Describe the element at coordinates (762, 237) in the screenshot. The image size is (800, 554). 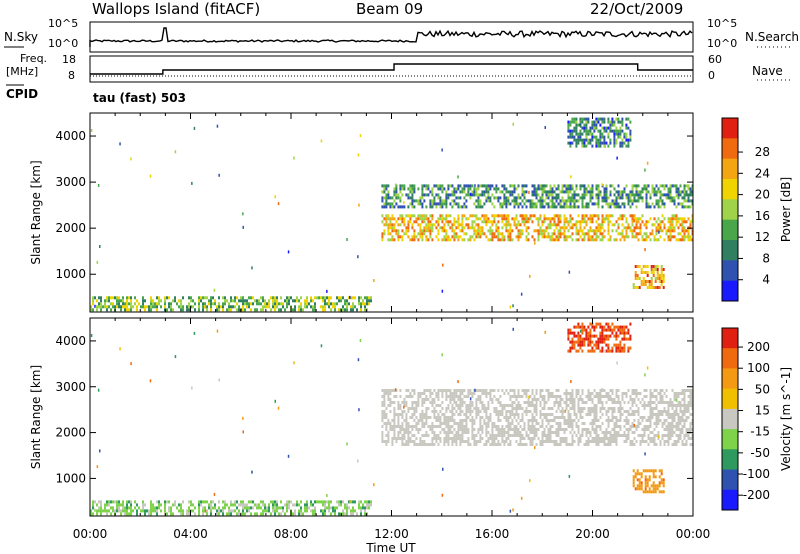
I see `colorbar-tick-label: 12` at that location.